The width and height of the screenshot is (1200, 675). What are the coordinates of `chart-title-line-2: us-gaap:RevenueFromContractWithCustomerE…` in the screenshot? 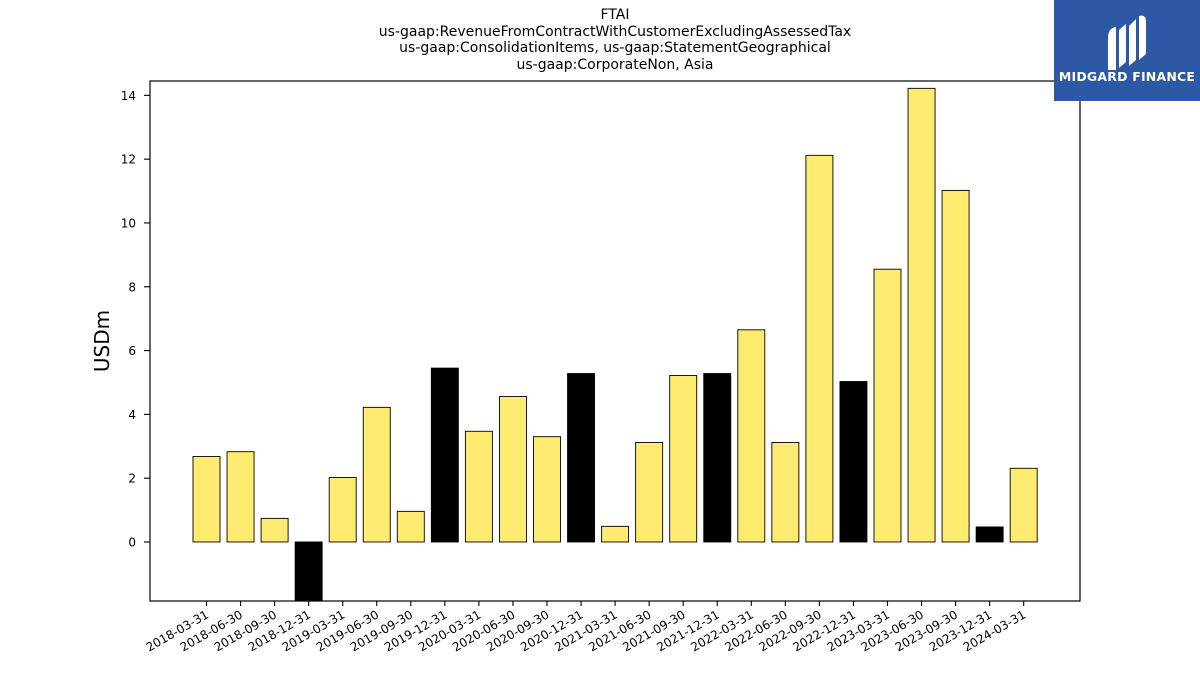 It's located at (615, 31).